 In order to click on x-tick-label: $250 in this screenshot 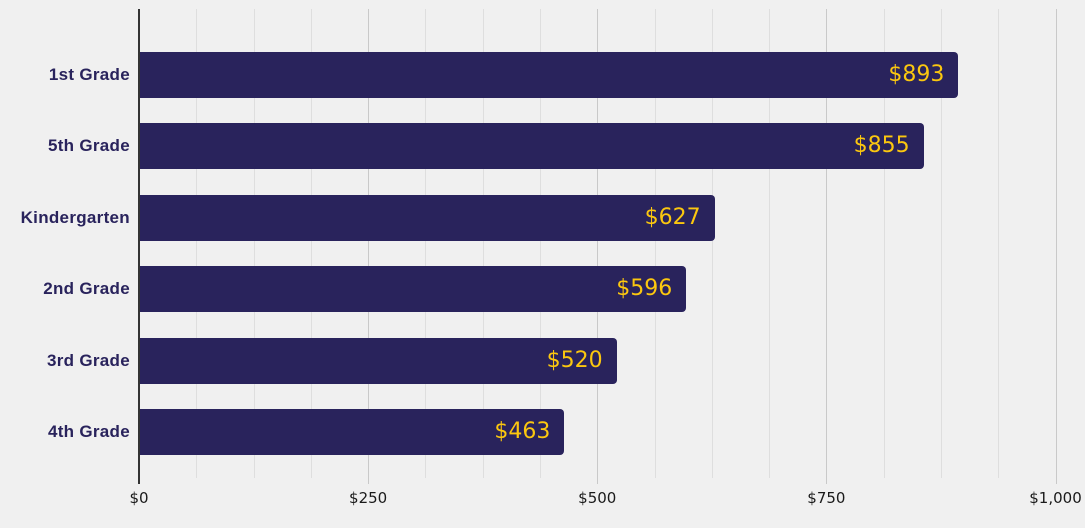, I will do `click(368, 498)`.